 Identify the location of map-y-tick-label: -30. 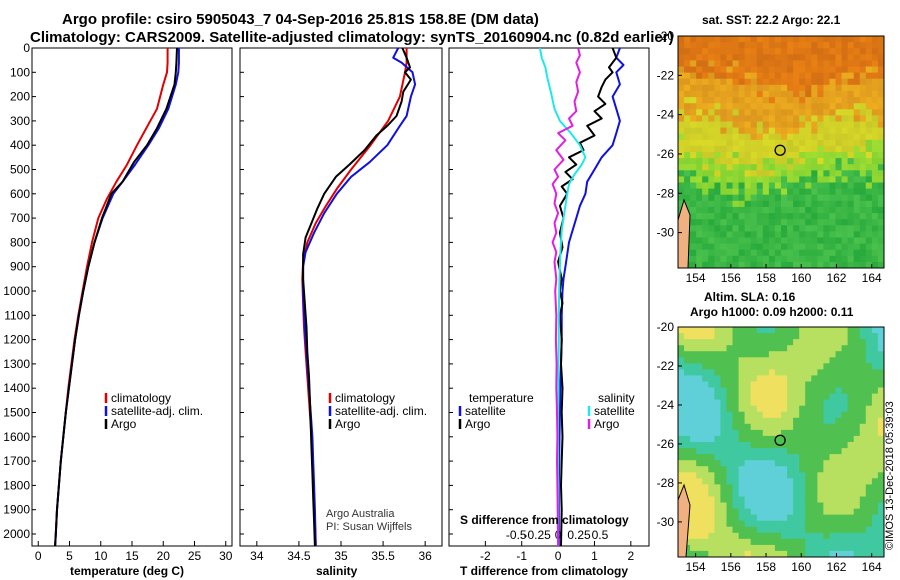
(666, 233).